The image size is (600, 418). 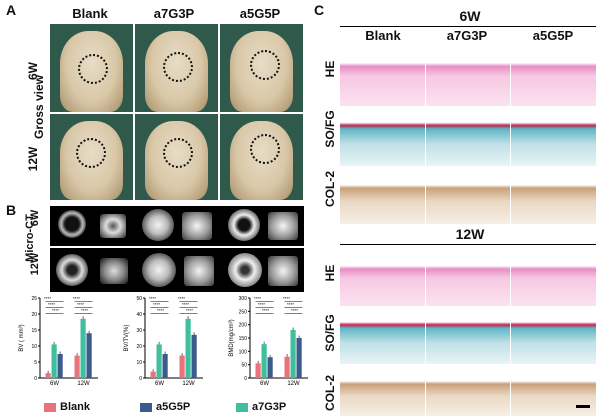 I want to click on chart1-ytick-label-0: 0, so click(x=140, y=379).